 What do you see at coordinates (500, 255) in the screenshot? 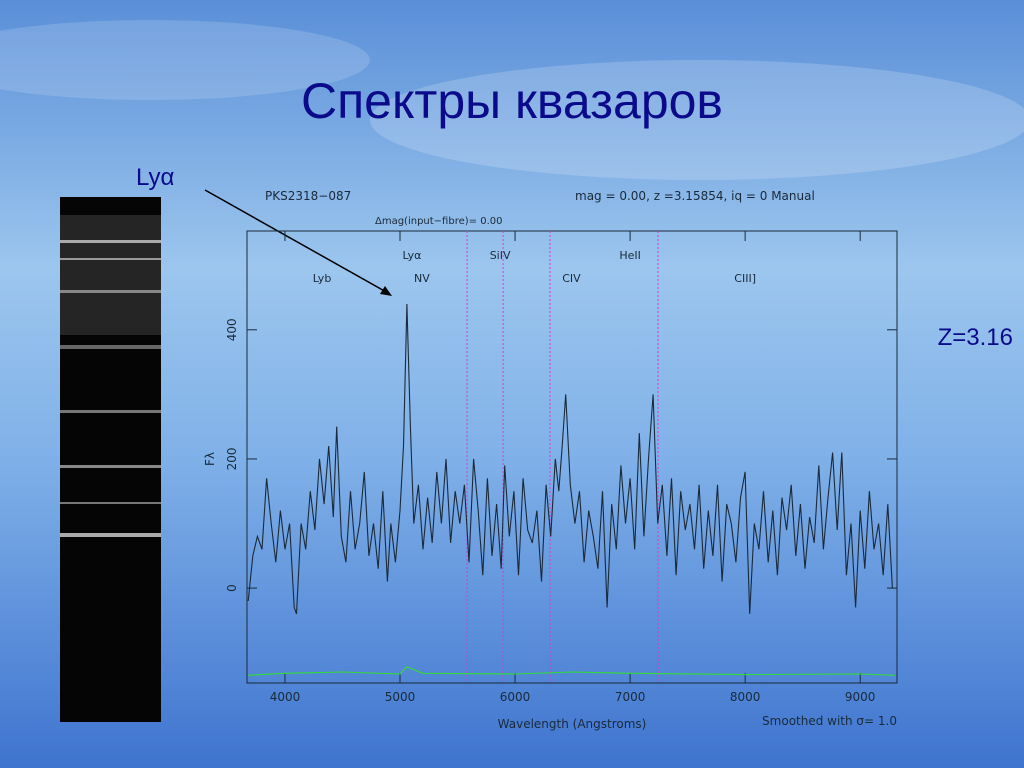
I see `line-label: SiIV` at bounding box center [500, 255].